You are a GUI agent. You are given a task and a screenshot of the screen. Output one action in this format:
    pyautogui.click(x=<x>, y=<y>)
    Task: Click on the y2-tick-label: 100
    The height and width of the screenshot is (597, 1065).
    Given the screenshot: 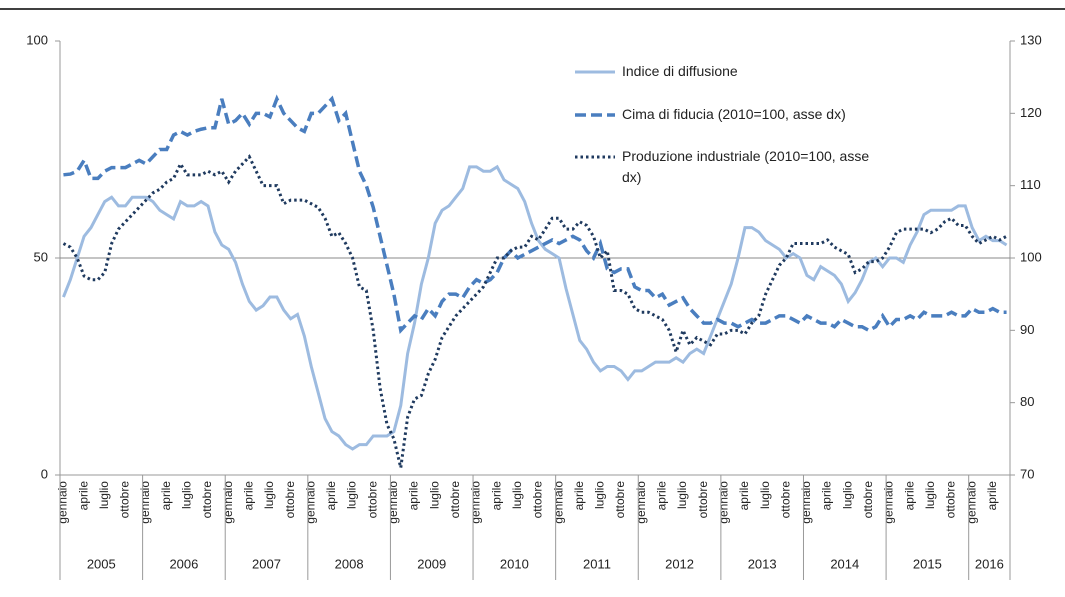 What is the action you would take?
    pyautogui.click(x=1031, y=256)
    